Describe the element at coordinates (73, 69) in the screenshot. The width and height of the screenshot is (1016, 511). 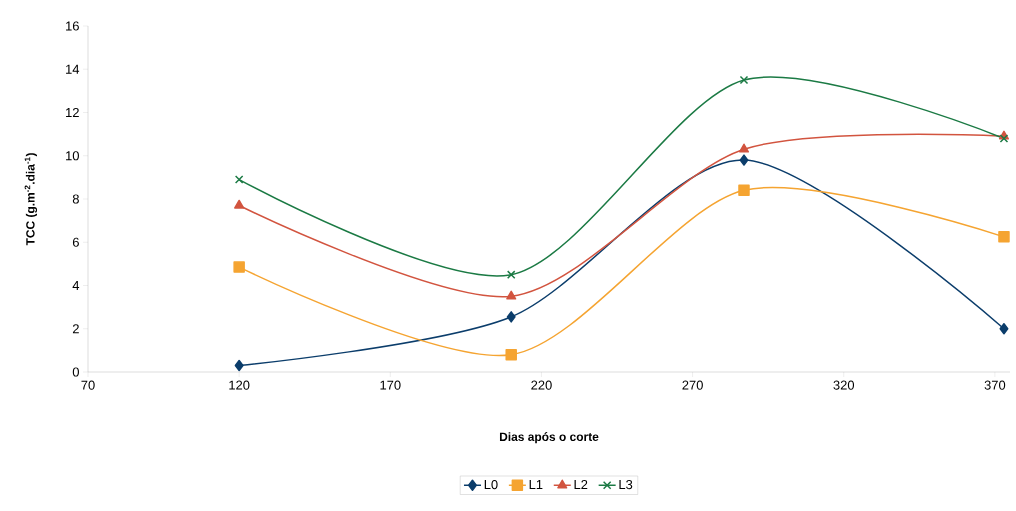
I see `y-tick-label: 14` at that location.